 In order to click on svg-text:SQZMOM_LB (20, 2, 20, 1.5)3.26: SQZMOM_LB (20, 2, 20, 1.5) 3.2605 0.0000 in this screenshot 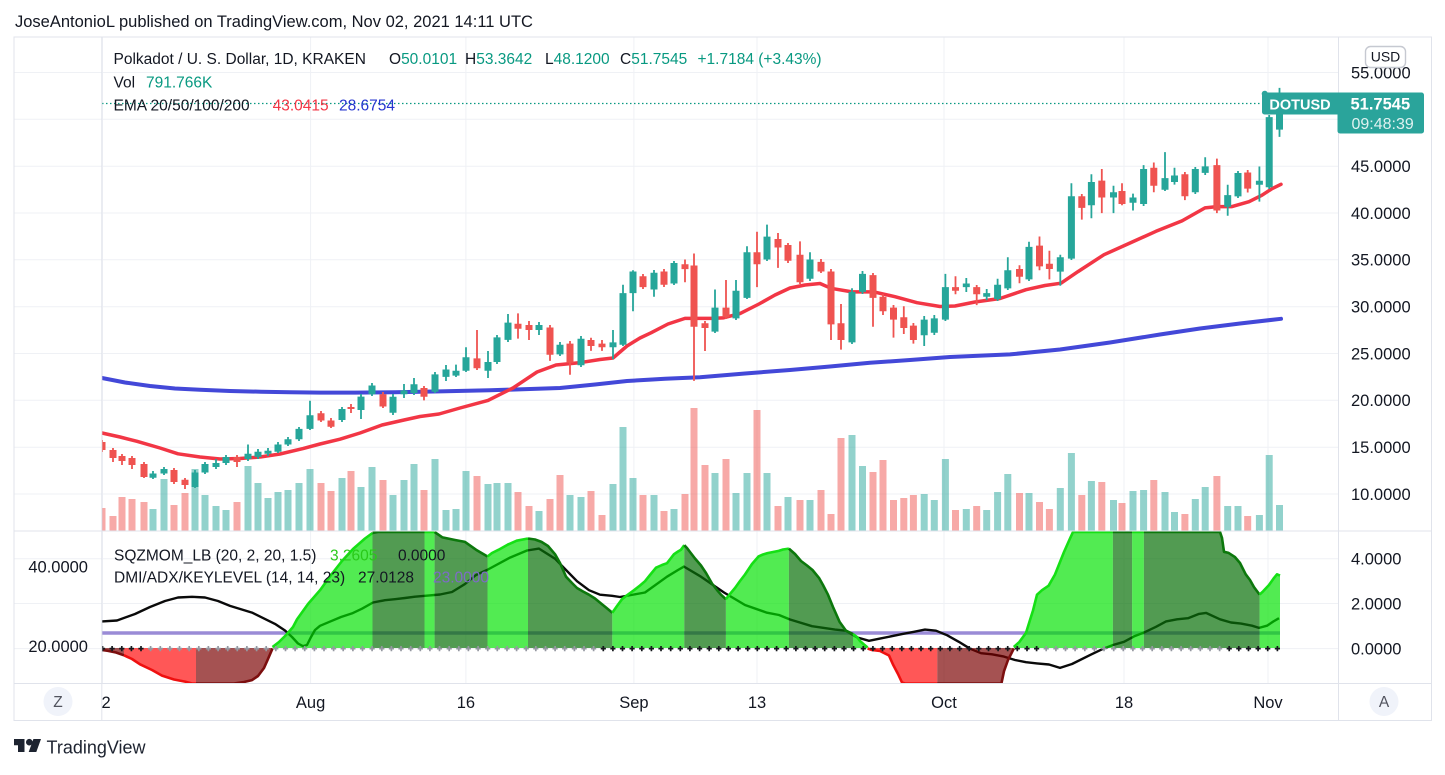, I will do `click(280, 556)`.